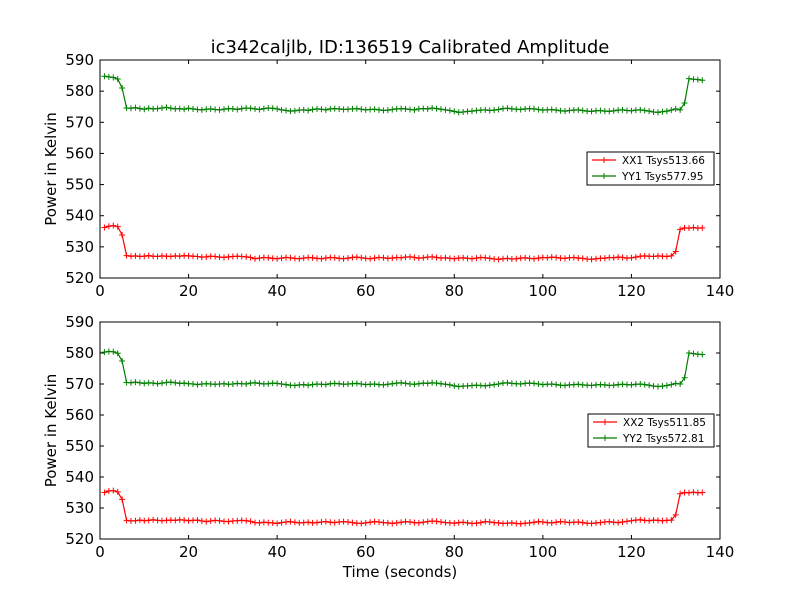 The image size is (800, 600). What do you see at coordinates (663, 439) in the screenshot?
I see `legend-entry: YY2 Tsys572.81` at bounding box center [663, 439].